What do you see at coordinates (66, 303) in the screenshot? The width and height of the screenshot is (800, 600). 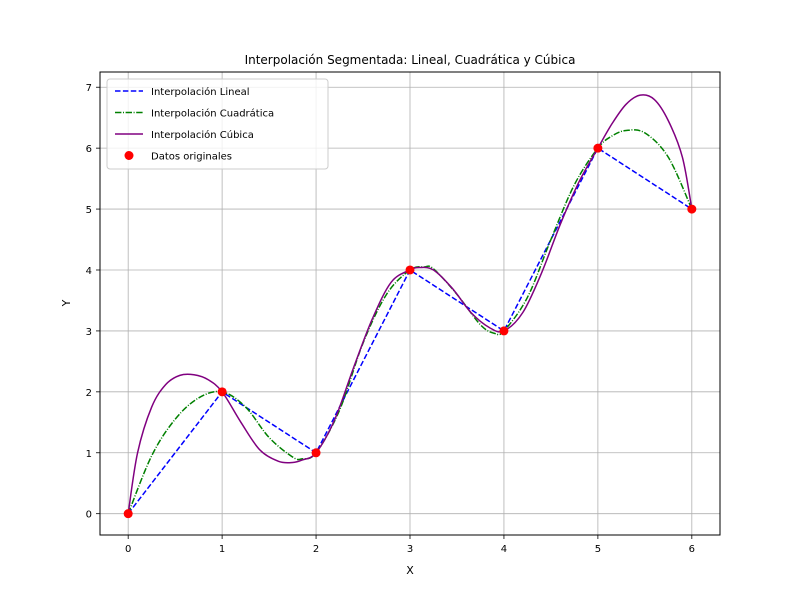 I see `y-axis-label: Y` at bounding box center [66, 303].